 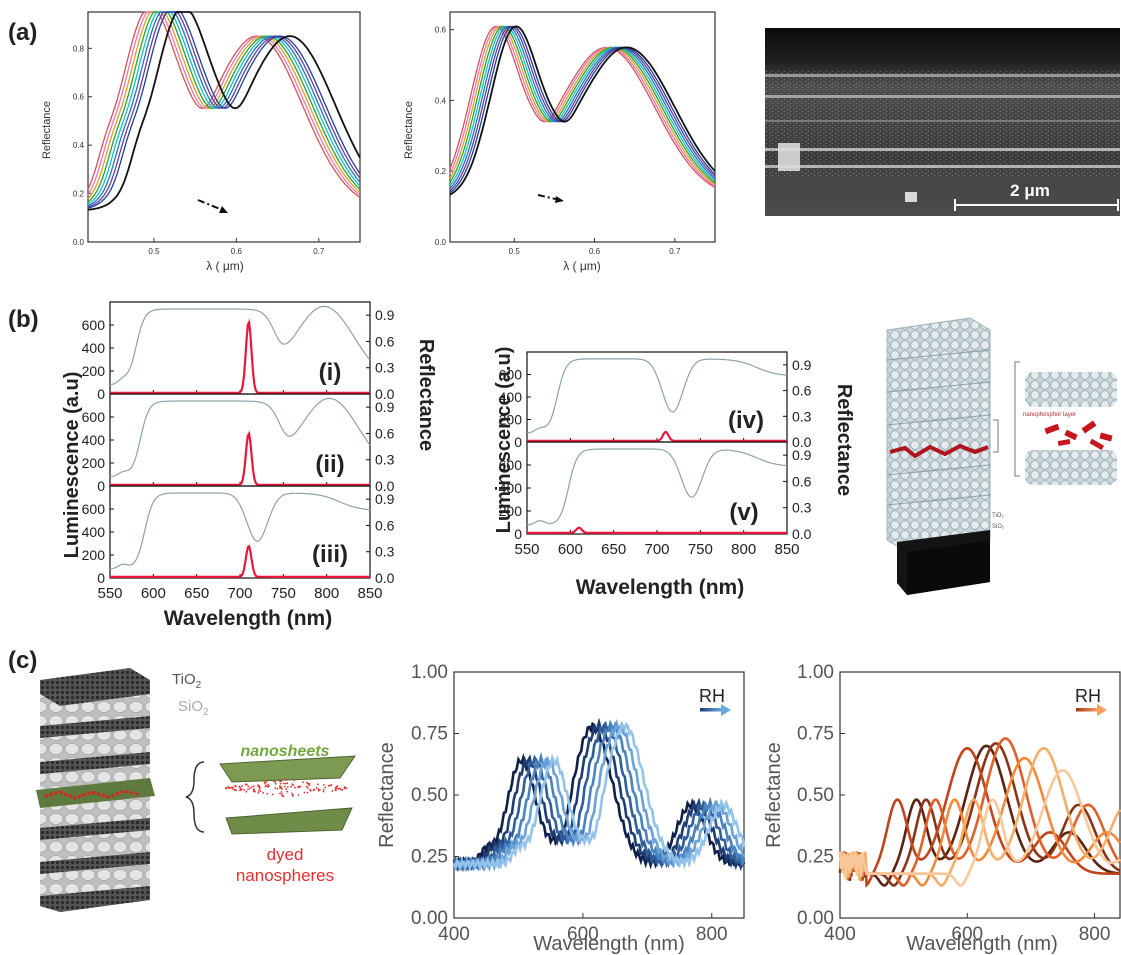 What do you see at coordinates (409, 130) in the screenshot?
I see `a2-ylabel: Reflectance` at bounding box center [409, 130].